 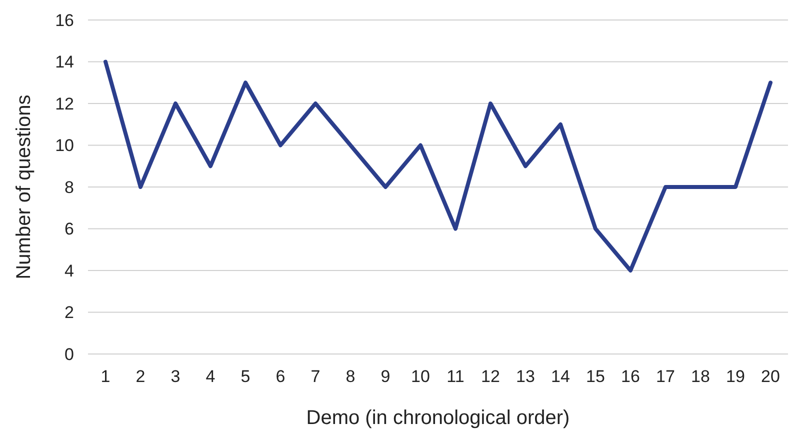 What do you see at coordinates (455, 376) in the screenshot?
I see `x-tick-label: 11` at bounding box center [455, 376].